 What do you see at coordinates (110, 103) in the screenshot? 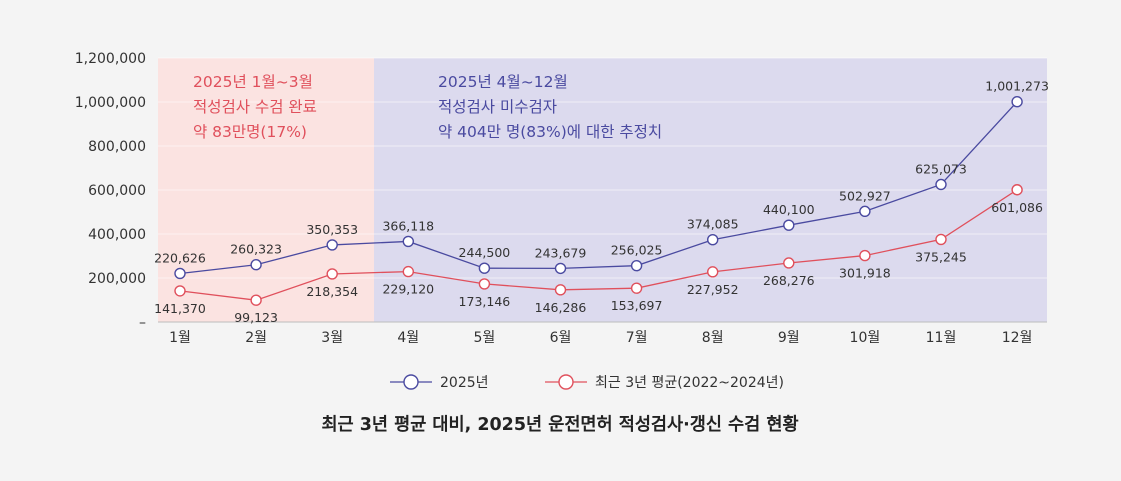
I see `y-tick-label: 1,000,000` at bounding box center [110, 103].